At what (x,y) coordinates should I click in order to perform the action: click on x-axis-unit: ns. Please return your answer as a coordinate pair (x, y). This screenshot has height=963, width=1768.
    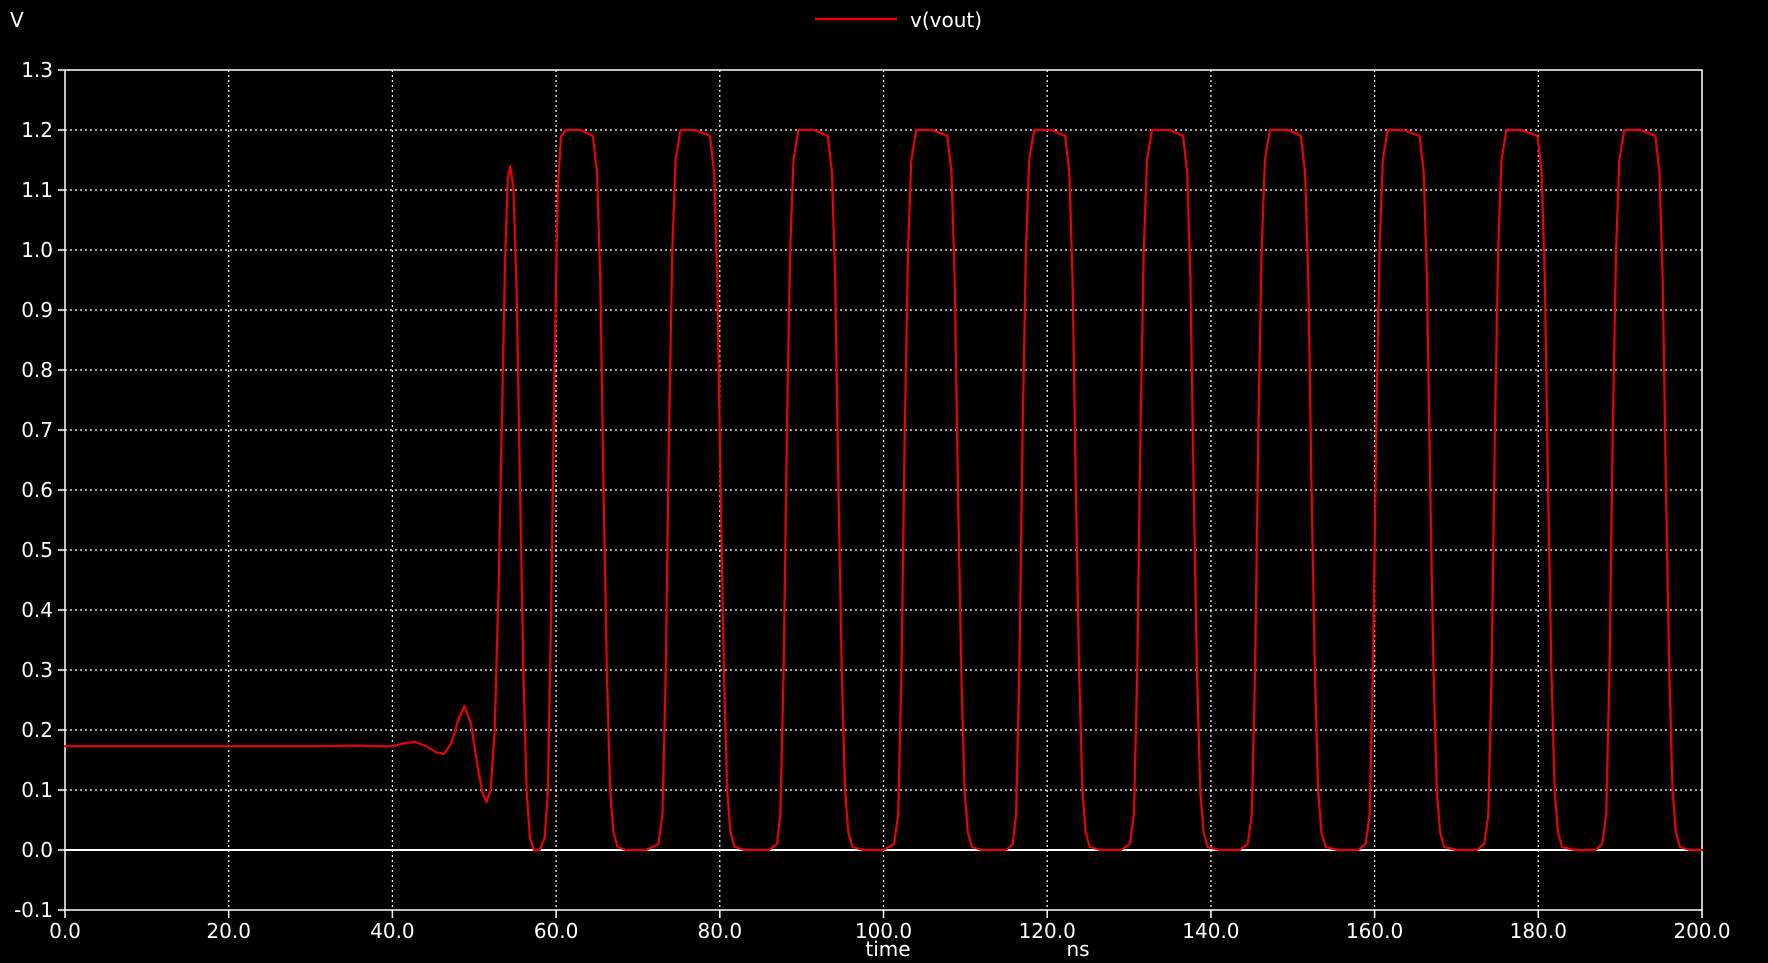
    Looking at the image, I should click on (1077, 949).